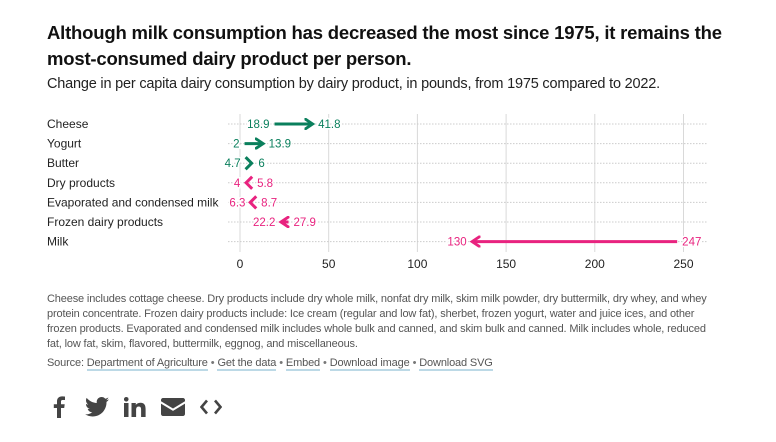  Describe the element at coordinates (683, 264) in the screenshot. I see `x-tick-label: 250` at that location.